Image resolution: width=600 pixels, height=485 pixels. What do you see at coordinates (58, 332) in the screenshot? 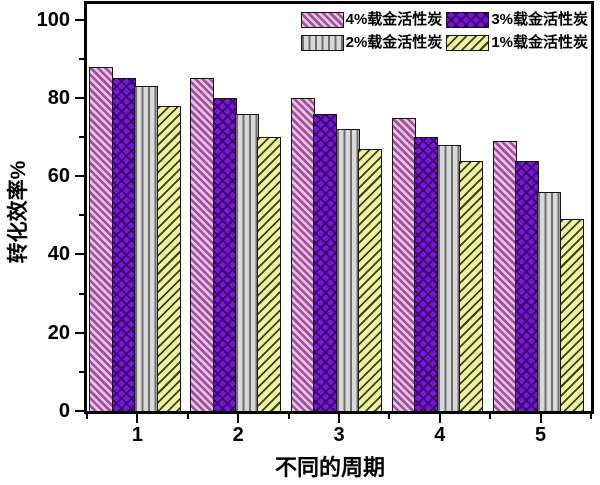
I see `y-tick-label-20: 20` at bounding box center [58, 332].